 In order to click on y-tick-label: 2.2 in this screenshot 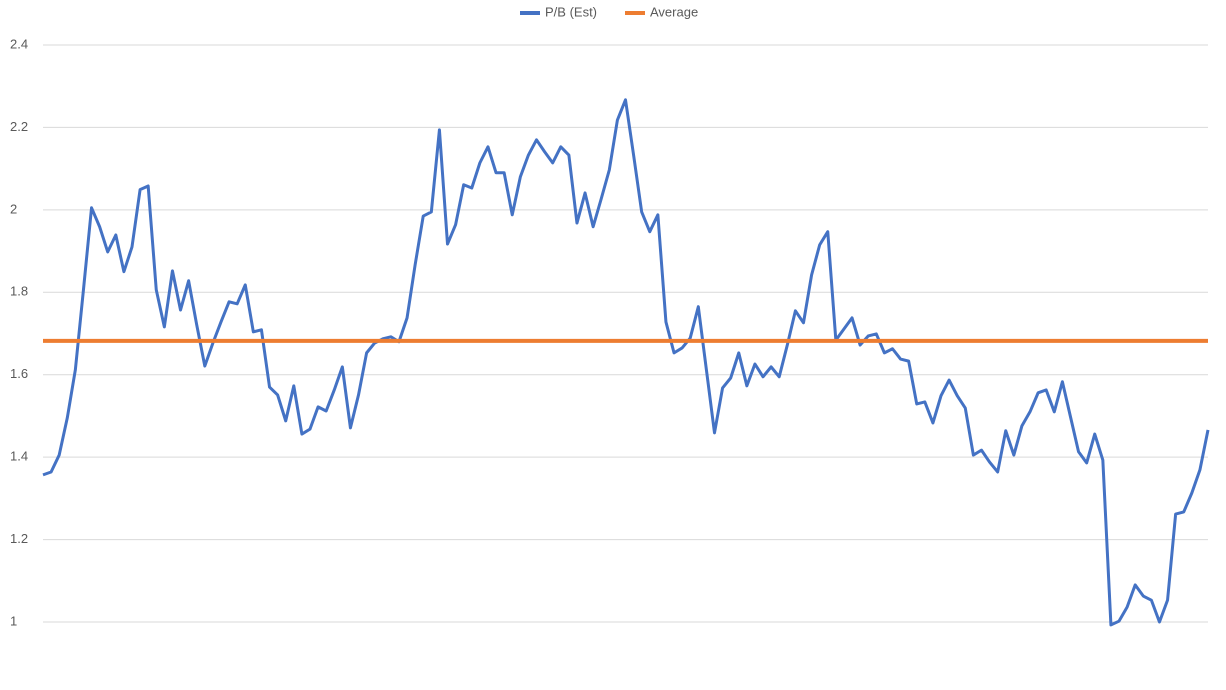, I will do `click(19, 126)`.